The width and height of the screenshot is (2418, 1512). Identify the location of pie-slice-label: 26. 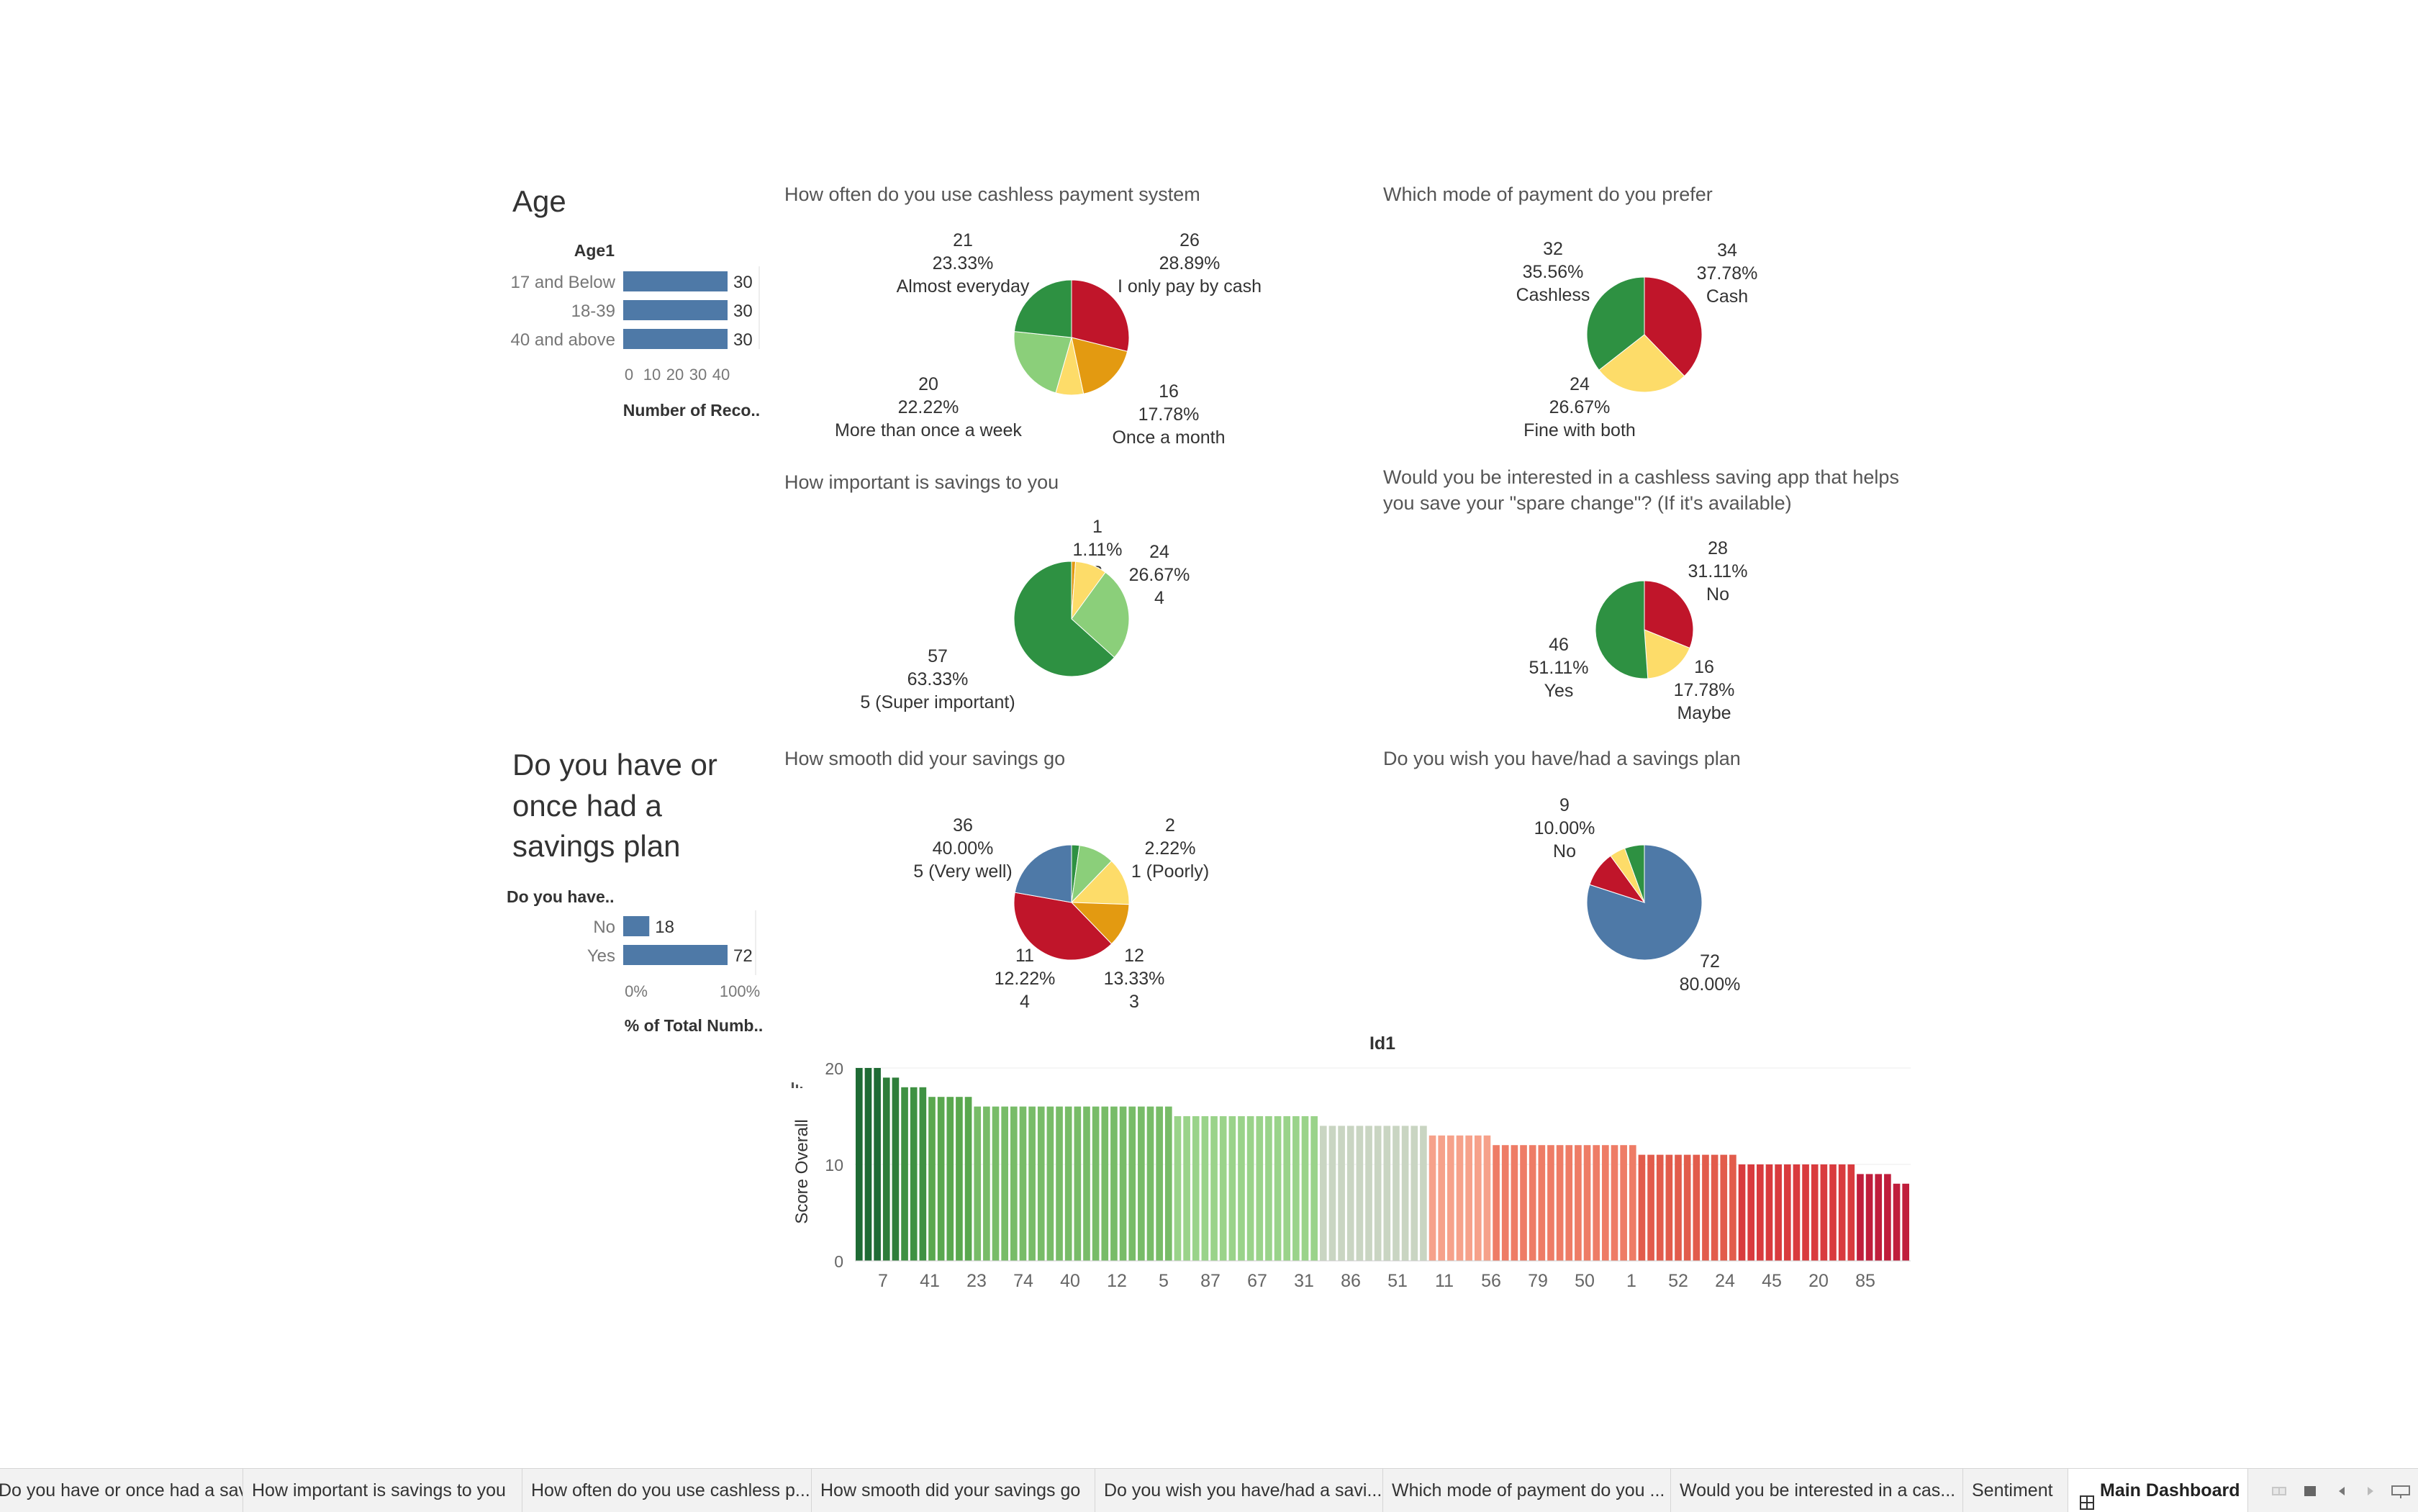
(1189, 240).